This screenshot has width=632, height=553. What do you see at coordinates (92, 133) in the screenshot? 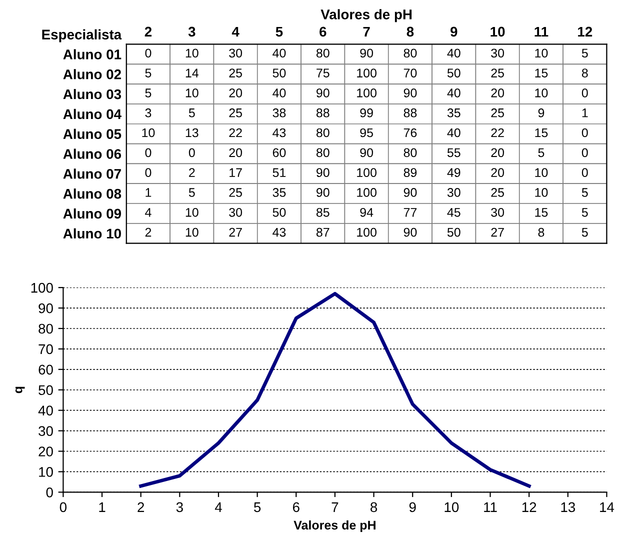
I see `y-tick-label: Aluno 05` at bounding box center [92, 133].